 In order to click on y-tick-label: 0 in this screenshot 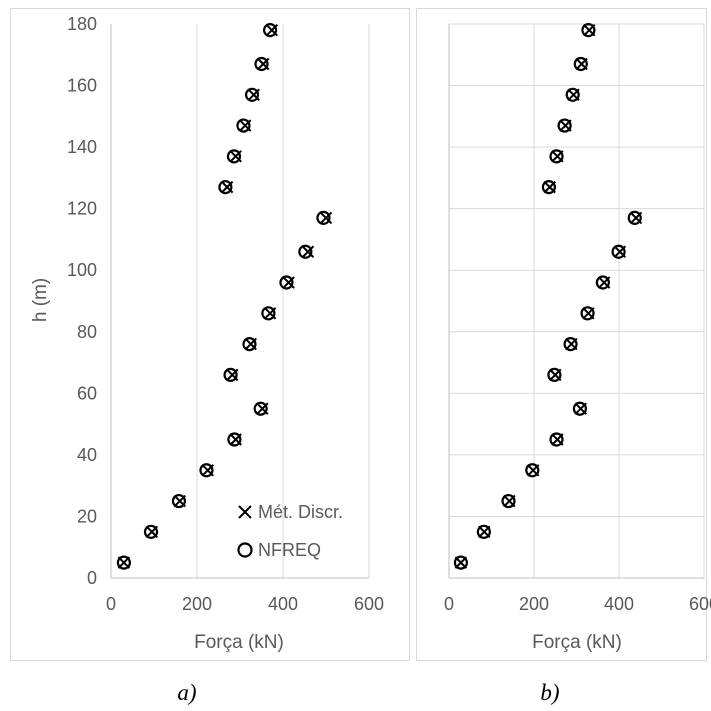, I will do `click(92, 578)`.